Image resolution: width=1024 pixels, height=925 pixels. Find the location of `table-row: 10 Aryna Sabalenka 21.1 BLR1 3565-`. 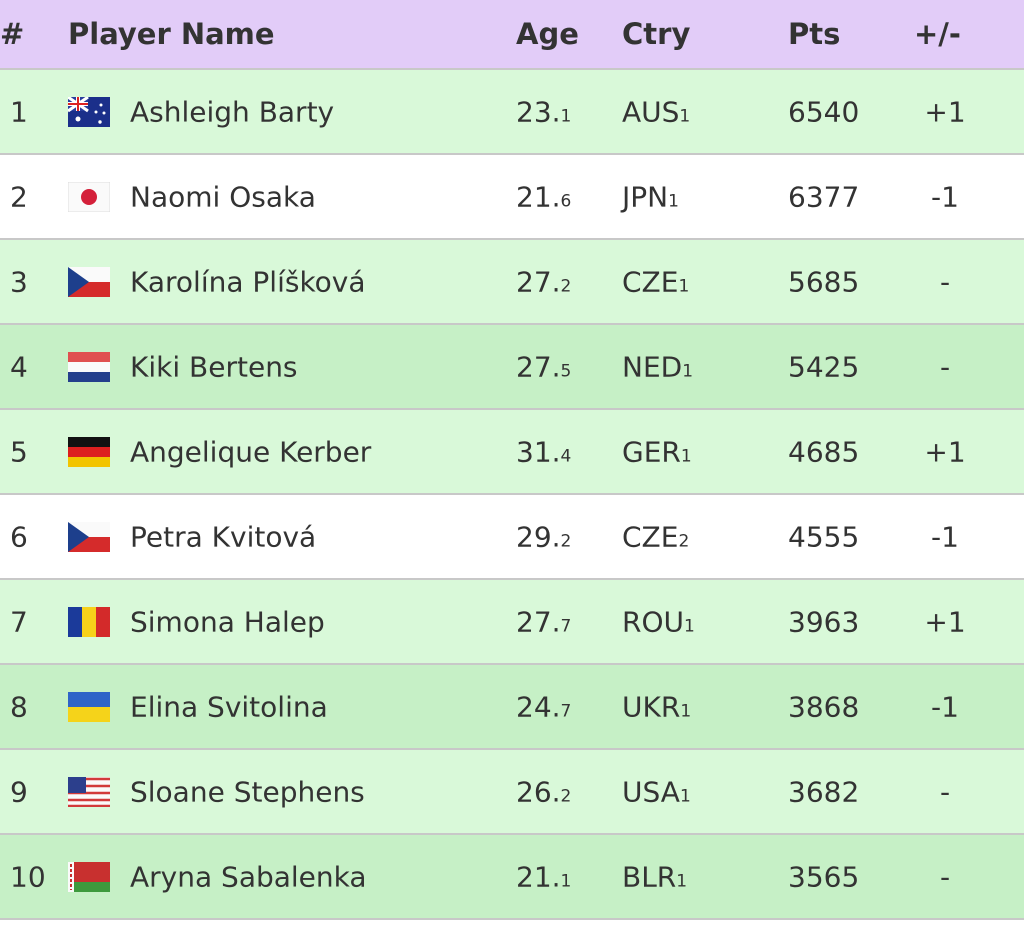

table-row: 10 Aryna Sabalenka 21.1 BLR1 3565- is located at coordinates (512, 877).